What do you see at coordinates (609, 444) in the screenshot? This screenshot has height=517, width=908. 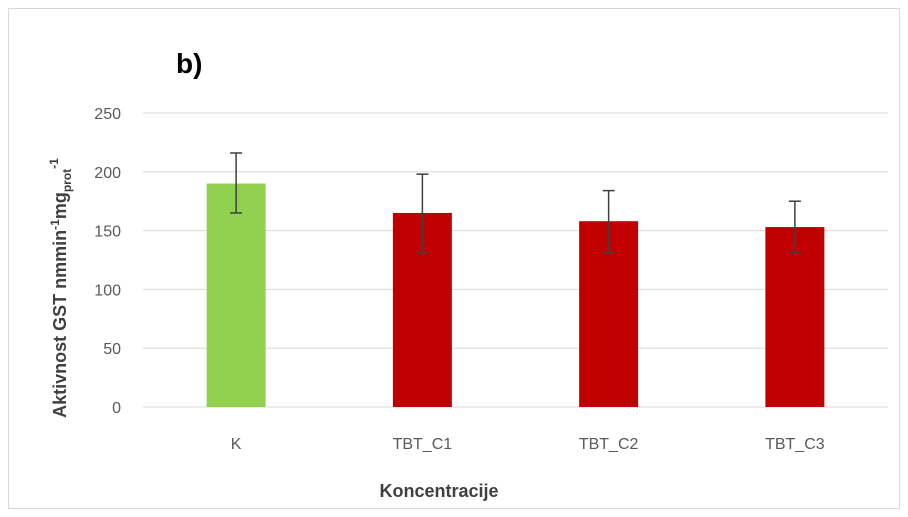 I see `x-tick-label: TBT_C2` at bounding box center [609, 444].